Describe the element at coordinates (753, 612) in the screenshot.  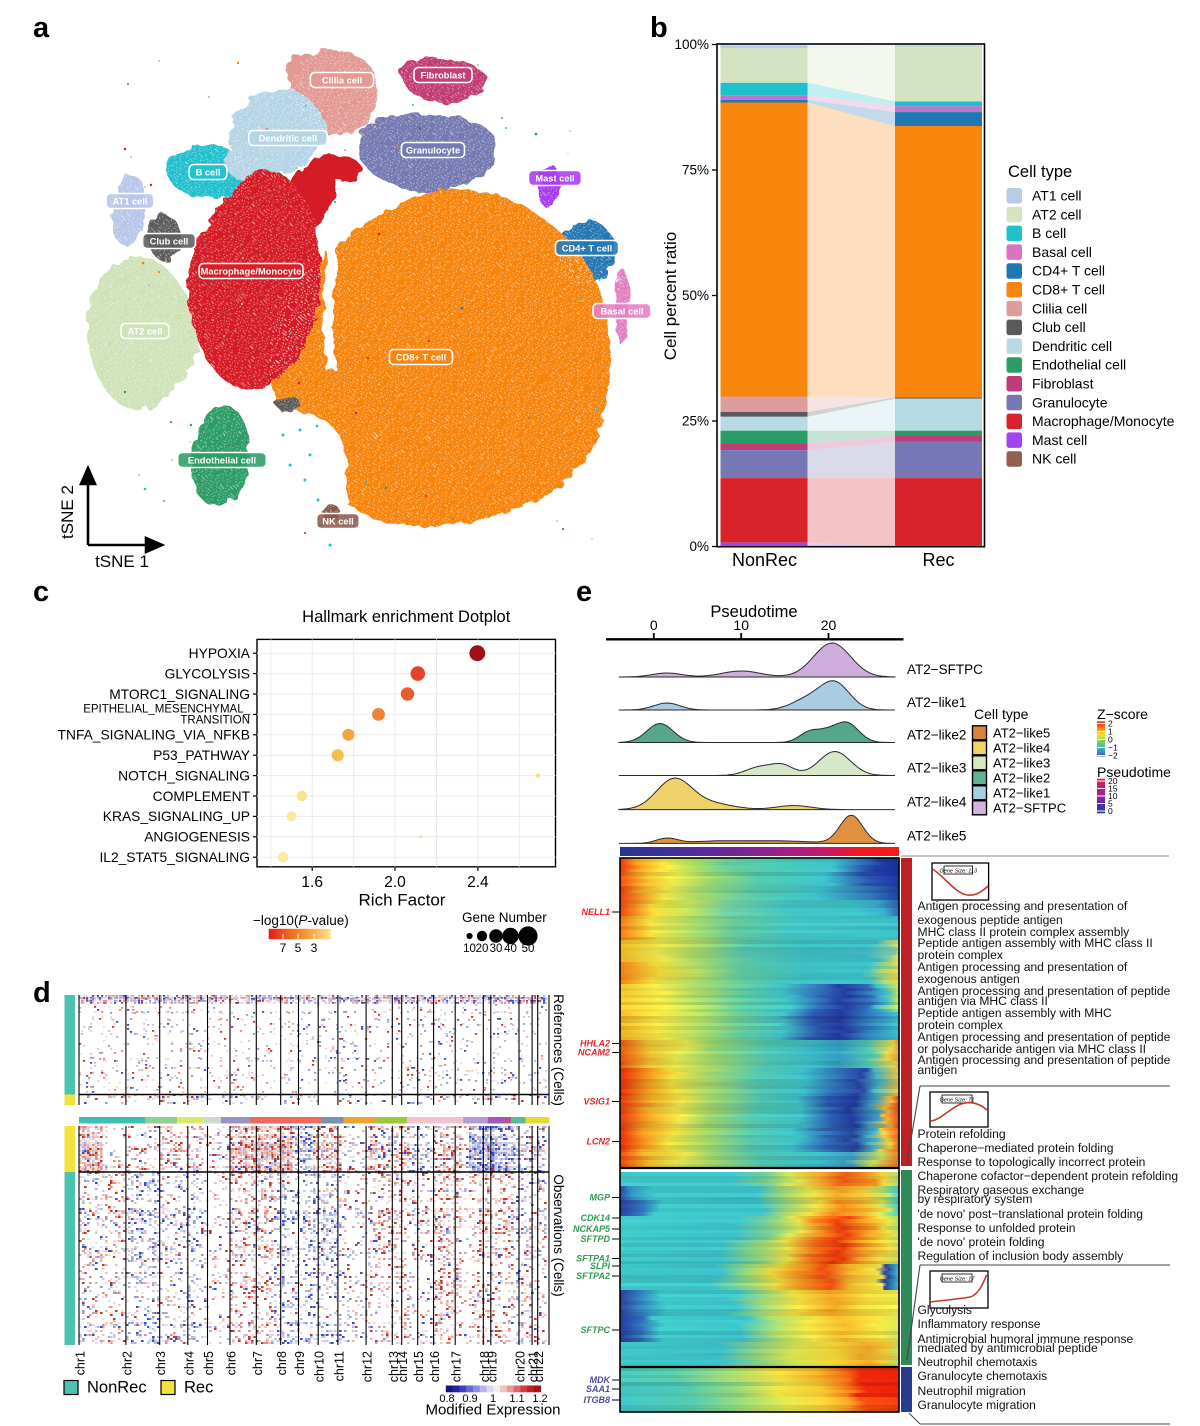
I see `svg-text: Pseudotime` at that location.